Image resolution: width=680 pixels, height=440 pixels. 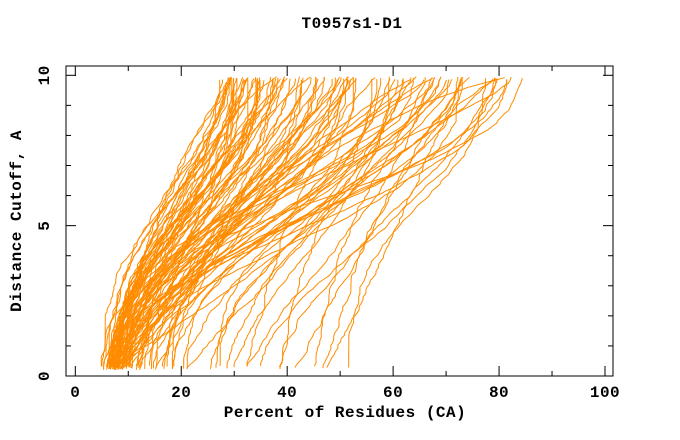 I want to click on x-tick-label: 0, so click(x=75, y=393).